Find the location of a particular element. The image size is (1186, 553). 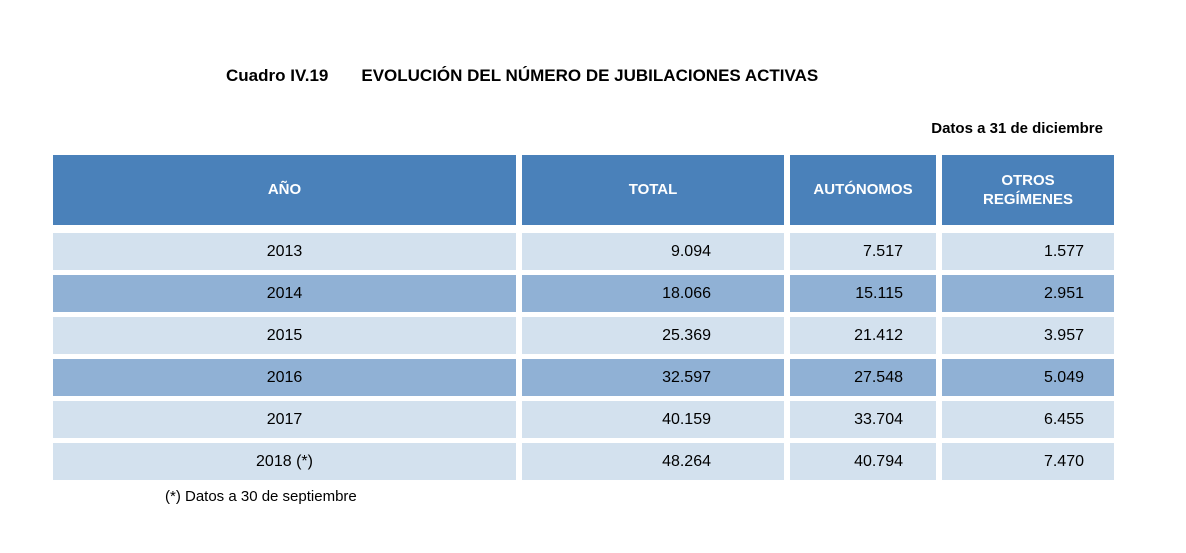

data-as-of-note: Datos a 31 de diciembre is located at coordinates (1017, 128).